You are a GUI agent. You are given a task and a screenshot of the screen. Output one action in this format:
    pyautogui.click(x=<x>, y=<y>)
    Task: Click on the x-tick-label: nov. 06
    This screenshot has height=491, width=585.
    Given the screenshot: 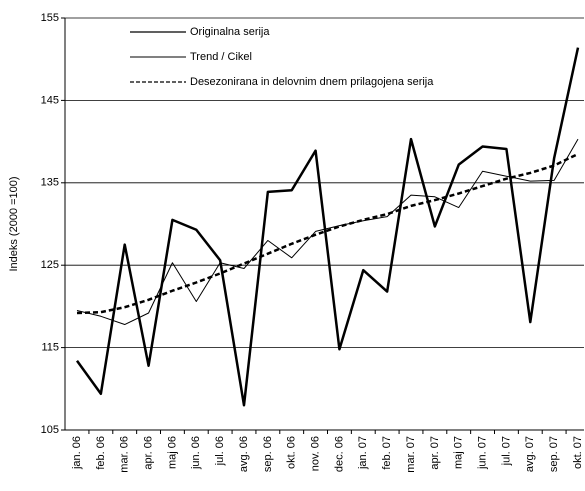 What is the action you would take?
    pyautogui.click(x=315, y=453)
    